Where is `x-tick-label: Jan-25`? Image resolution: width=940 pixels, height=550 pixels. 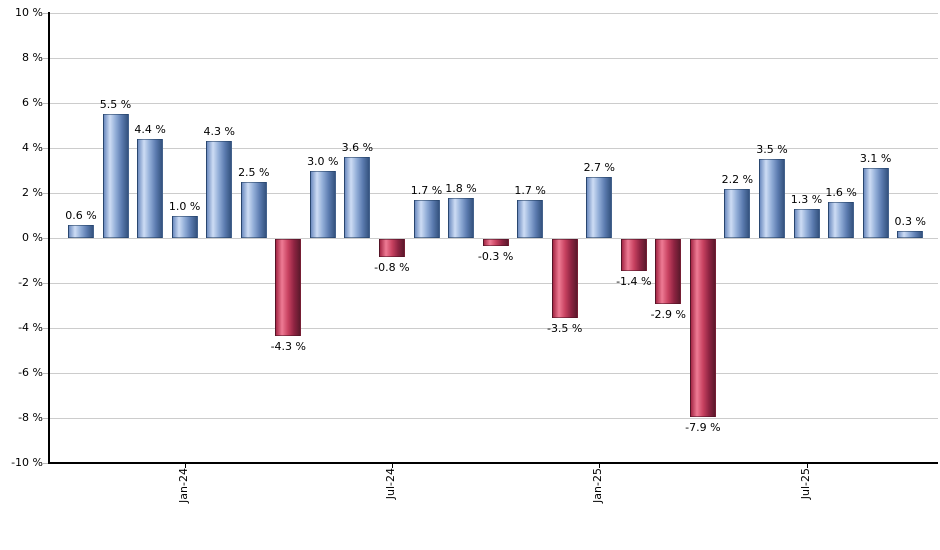 x-tick-label: Jan-25 is located at coordinates (598, 485).